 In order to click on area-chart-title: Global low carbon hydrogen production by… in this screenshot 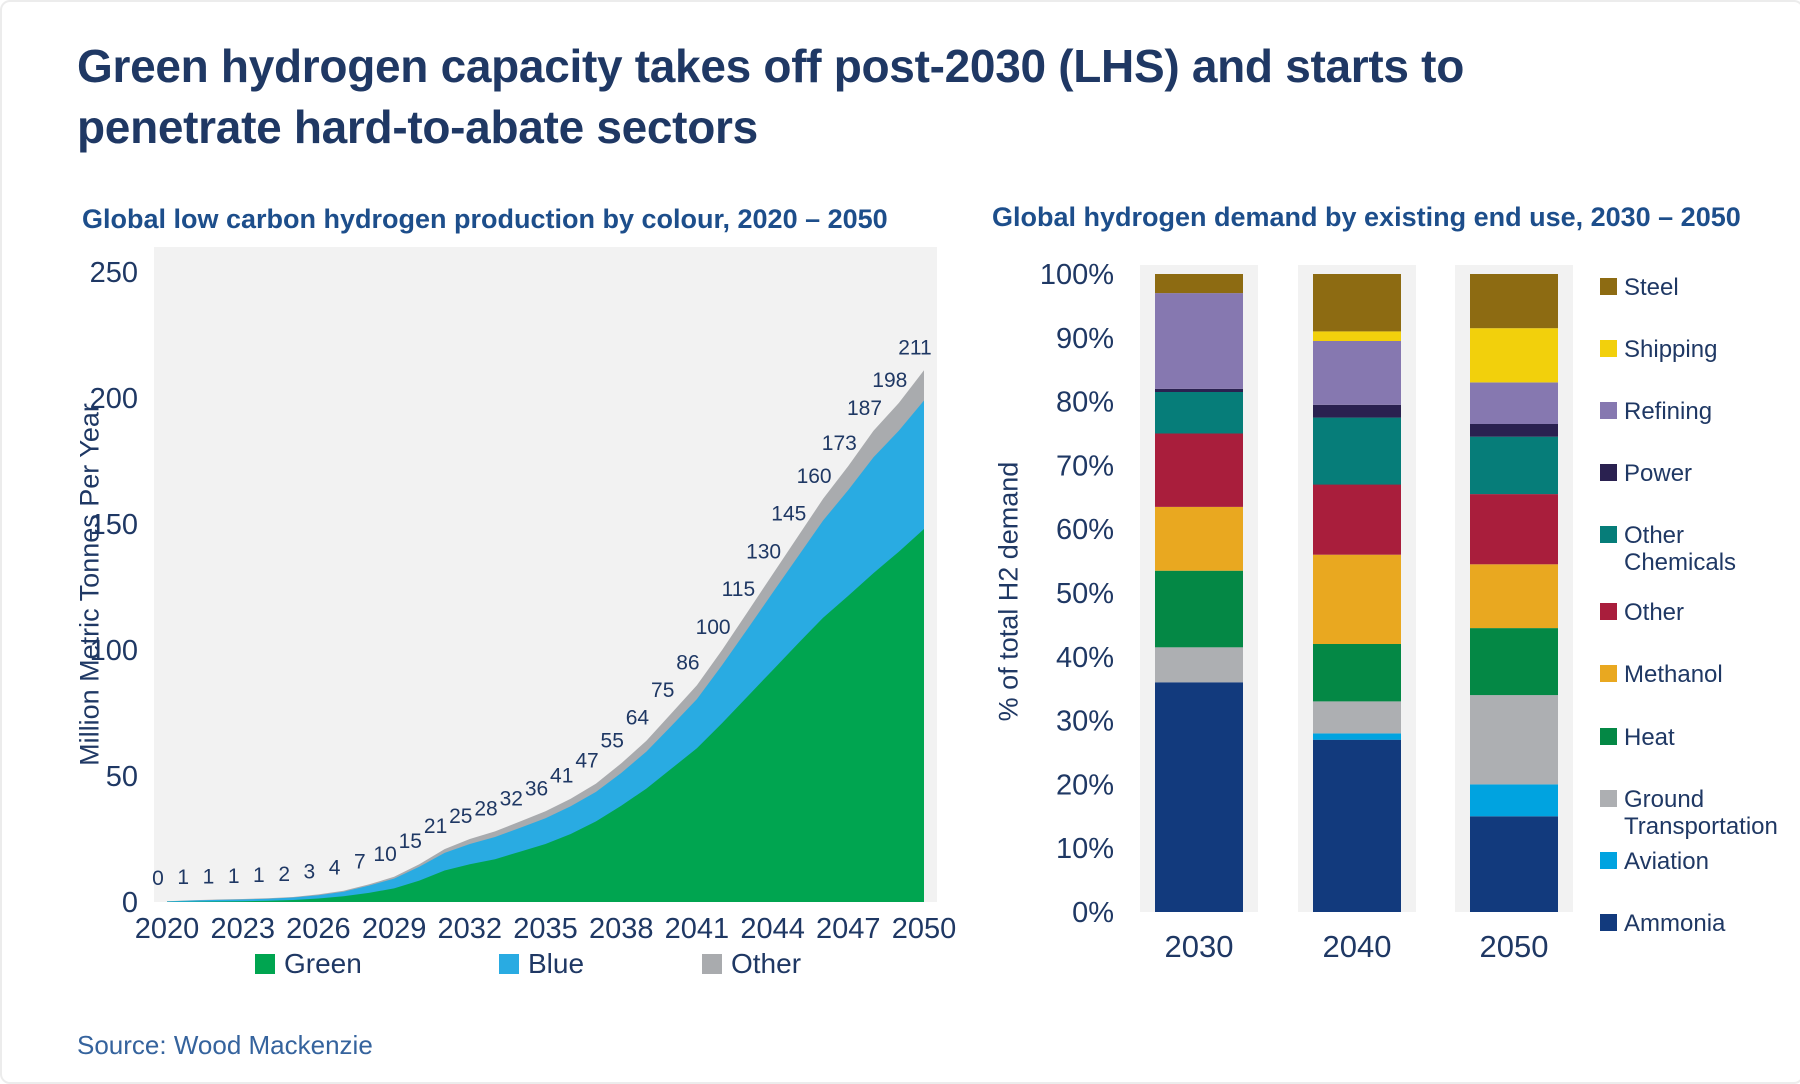, I will do `click(485, 219)`.